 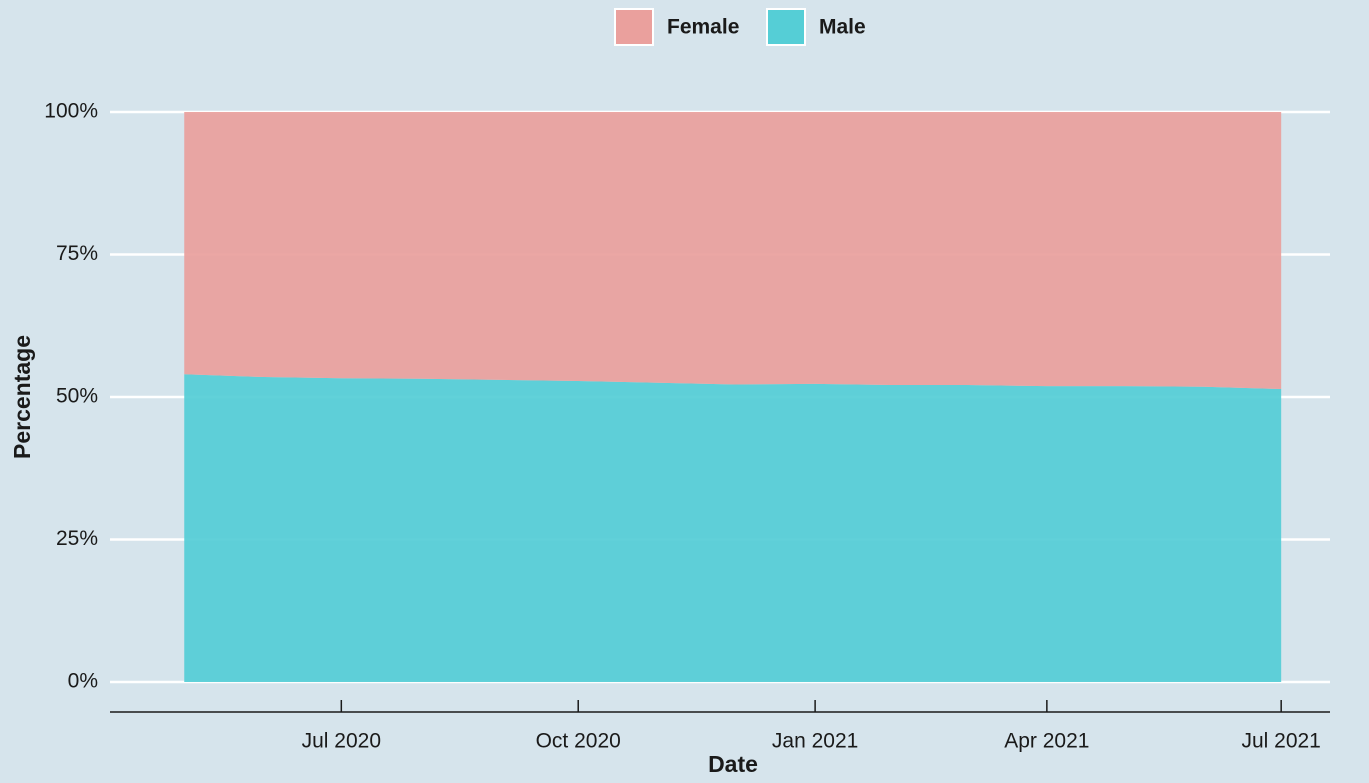 What do you see at coordinates (1046, 741) in the screenshot?
I see `x-tick-label: Apr 2021` at bounding box center [1046, 741].